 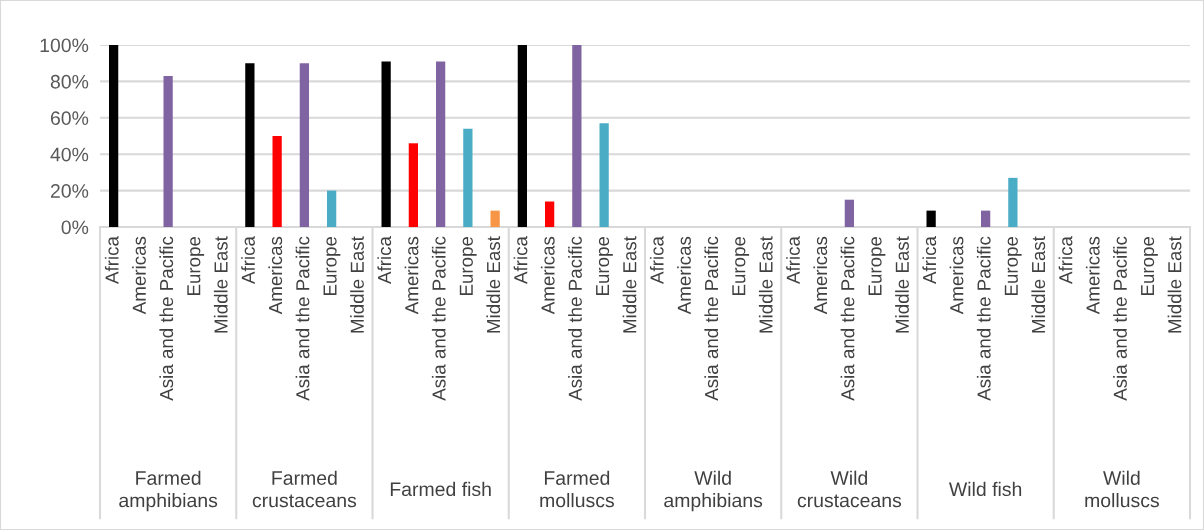 What do you see at coordinates (69, 118) in the screenshot?
I see `y-tick-label: 60%` at bounding box center [69, 118].